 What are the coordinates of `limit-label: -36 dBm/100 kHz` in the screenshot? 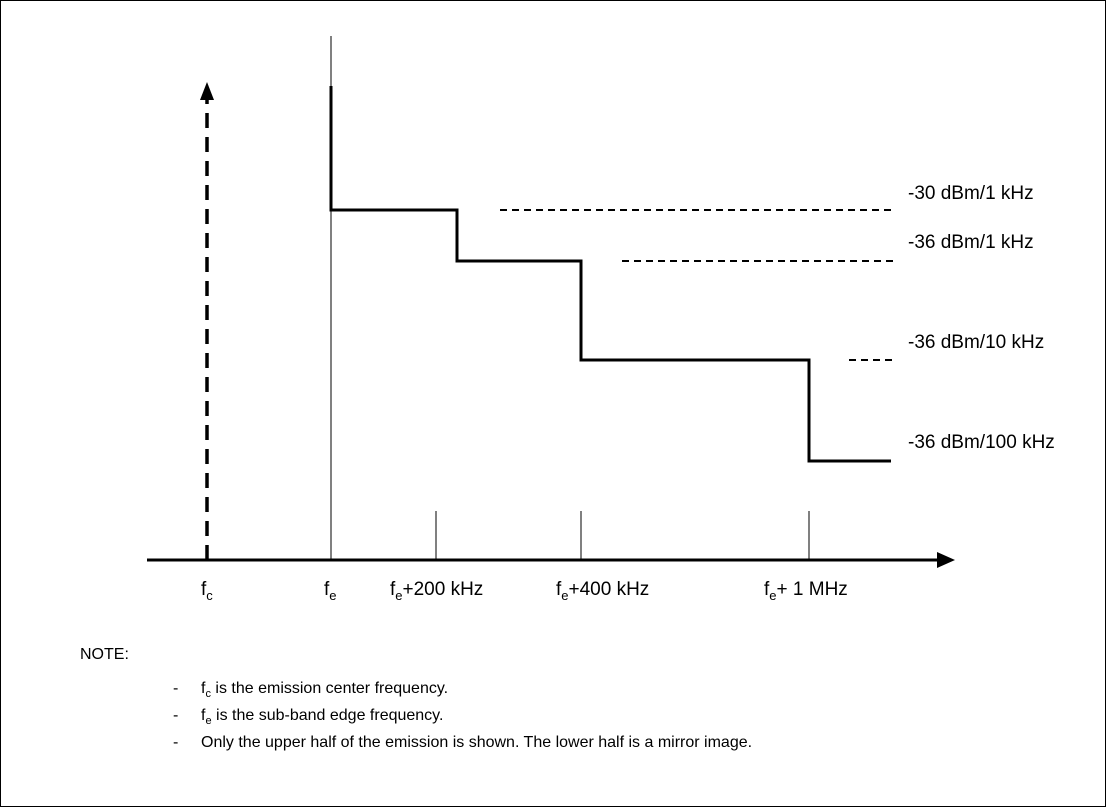 It's located at (981, 442).